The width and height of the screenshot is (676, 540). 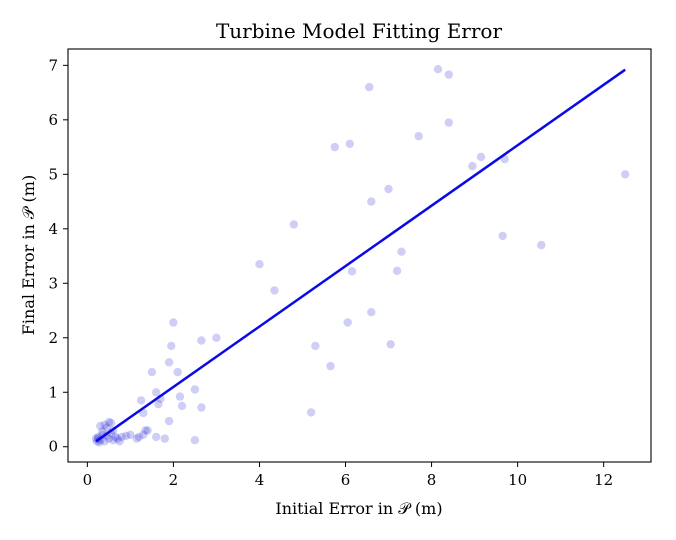 I want to click on x-tick-label: 6, so click(x=346, y=480).